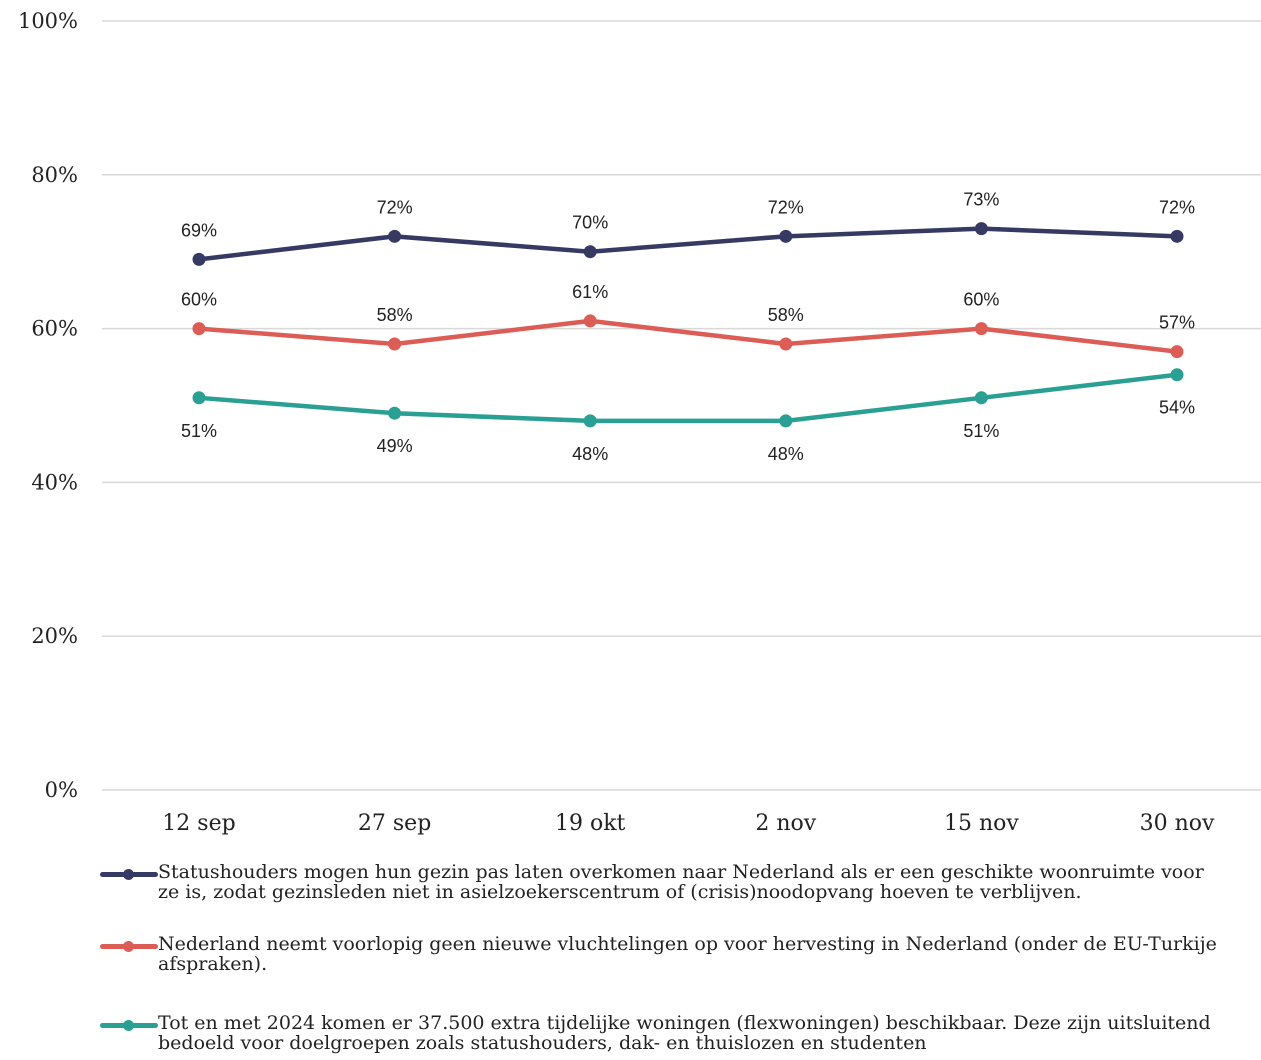 Image resolution: width=1261 pixels, height=1060 pixels. I want to click on data-label-s1-5: 72%, so click(1177, 207).